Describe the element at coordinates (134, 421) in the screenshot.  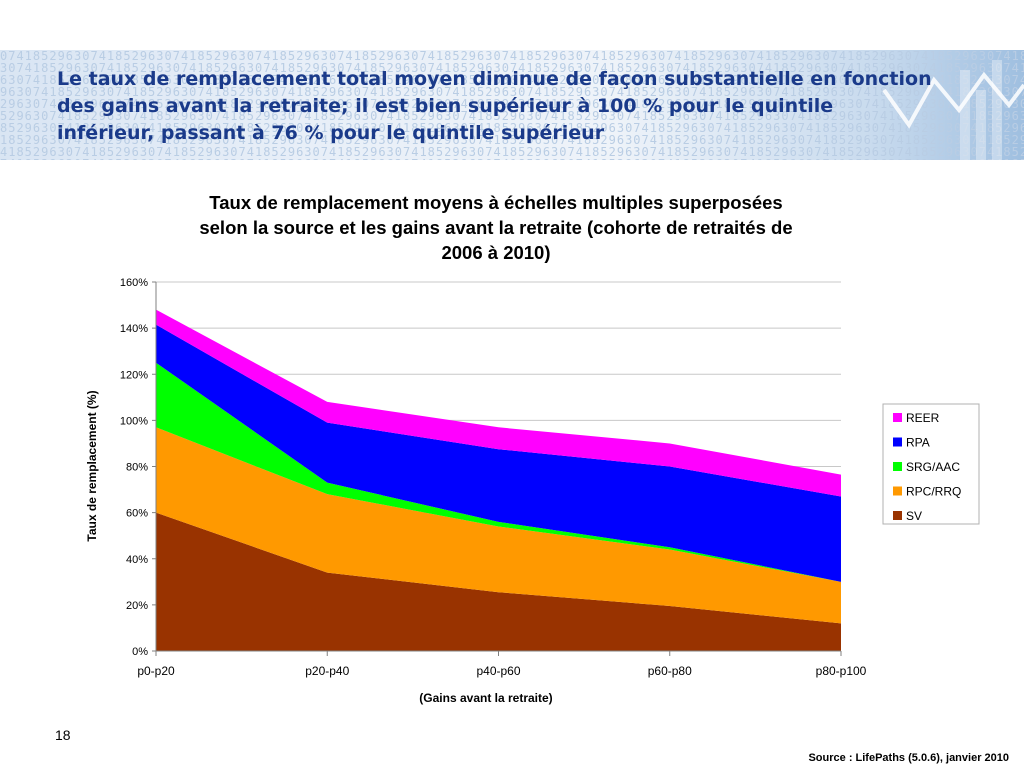
I see `y-tick-label: 100%` at that location.